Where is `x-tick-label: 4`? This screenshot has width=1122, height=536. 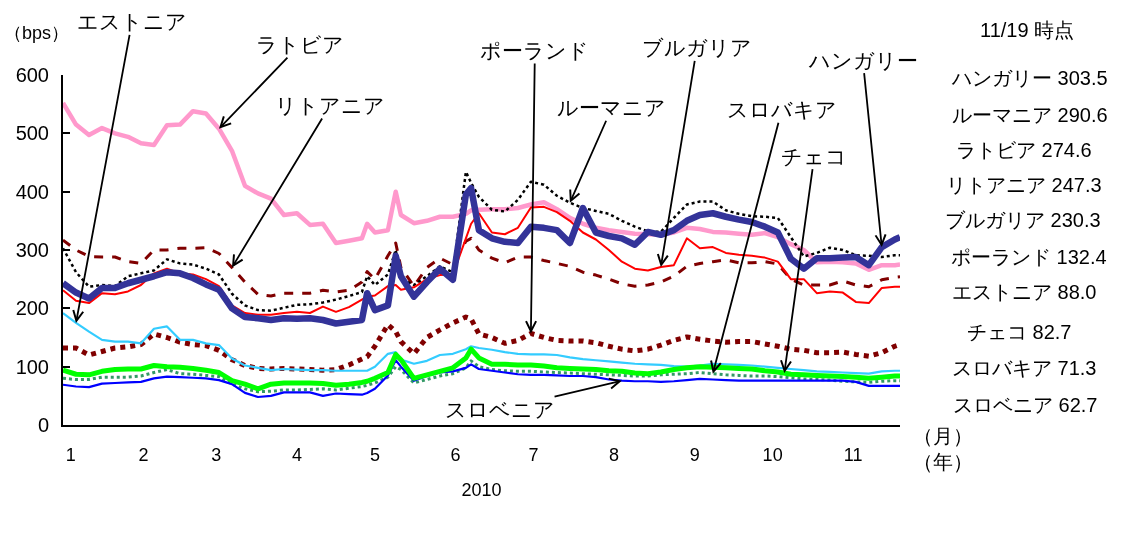 x-tick-label: 4 is located at coordinates (296, 454).